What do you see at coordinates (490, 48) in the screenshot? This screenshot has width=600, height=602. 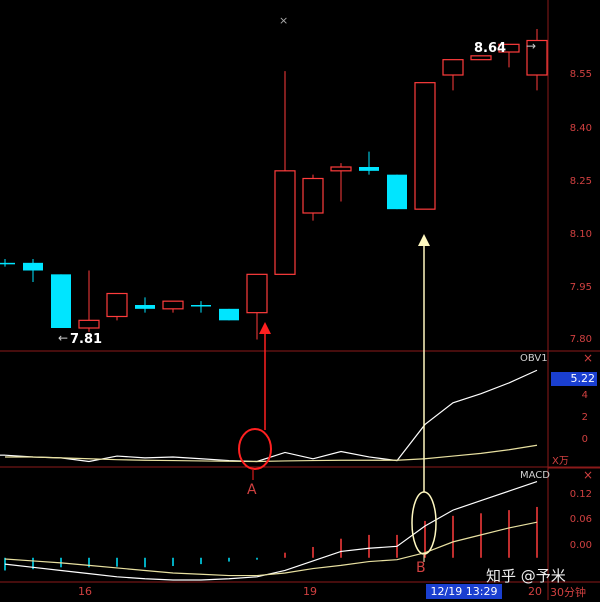 I see `high-price-label: 8.64` at bounding box center [490, 48].